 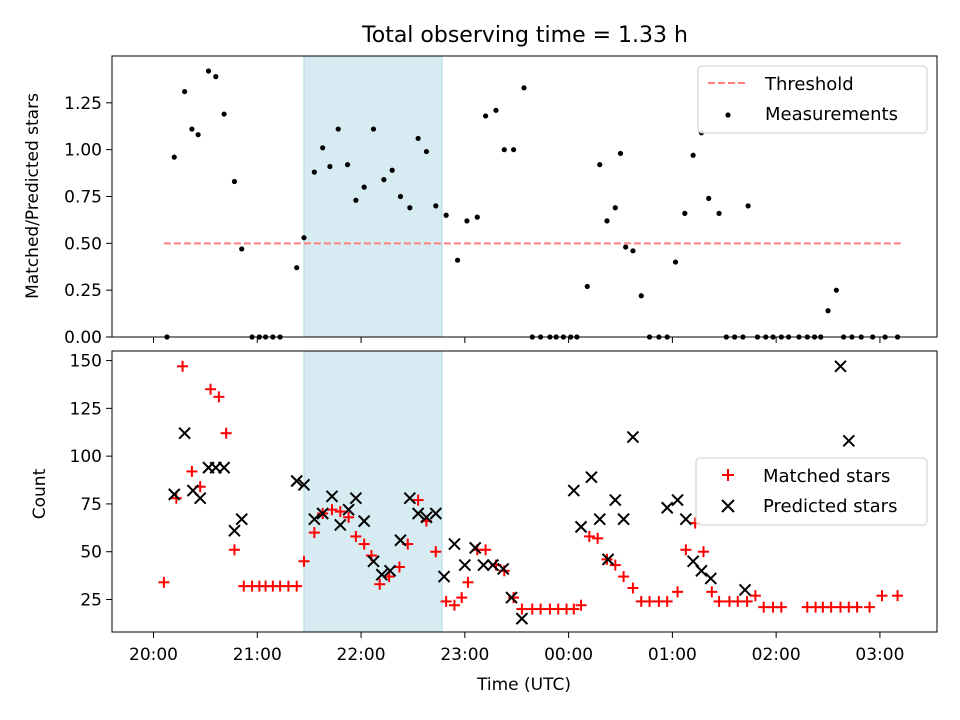 I want to click on top-legend: Threshold Measurements, so click(x=812, y=99).